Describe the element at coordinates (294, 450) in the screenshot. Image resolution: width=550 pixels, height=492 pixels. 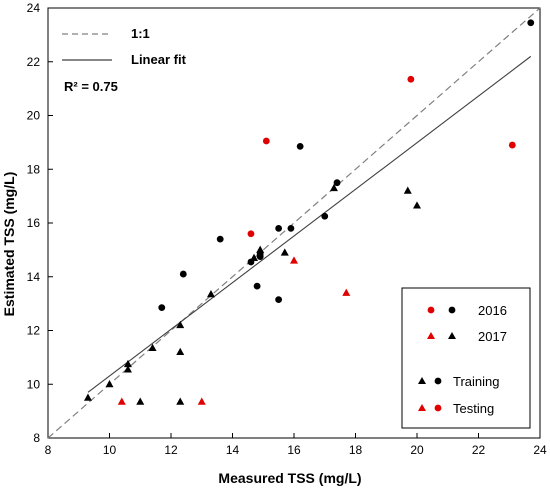
I see `x-tick-label: 16` at that location.